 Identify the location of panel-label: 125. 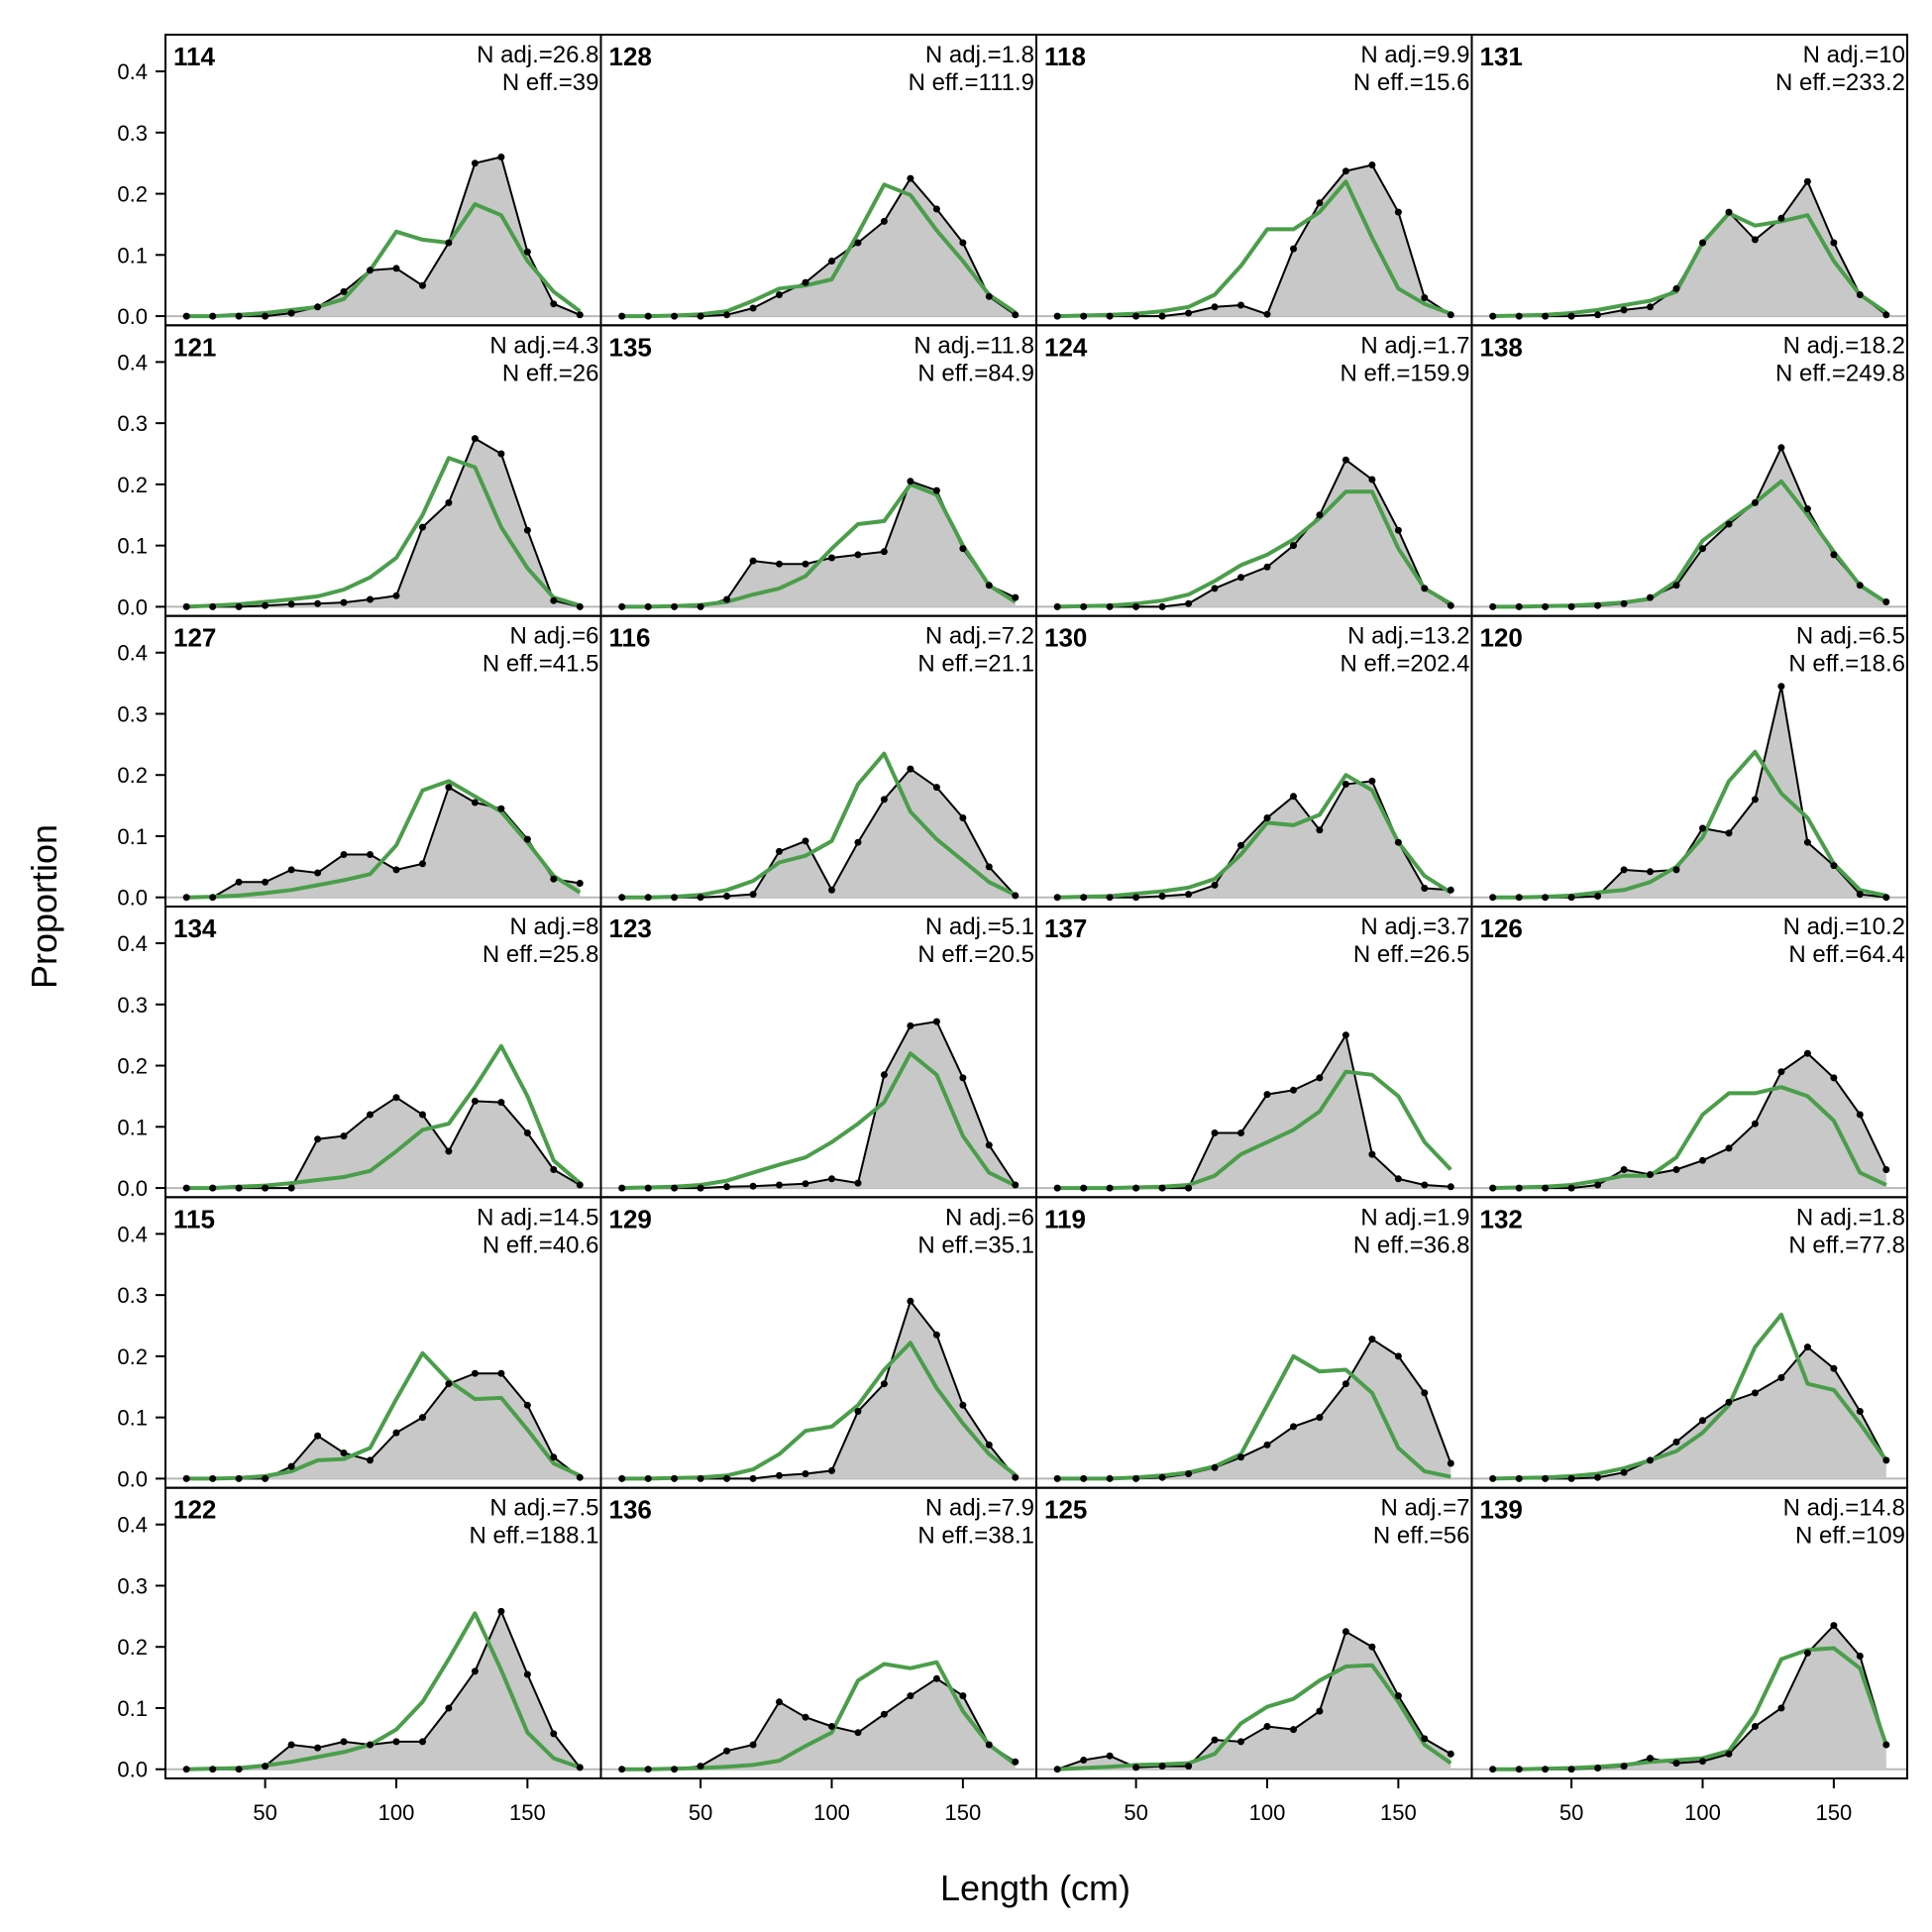
(1065, 1510).